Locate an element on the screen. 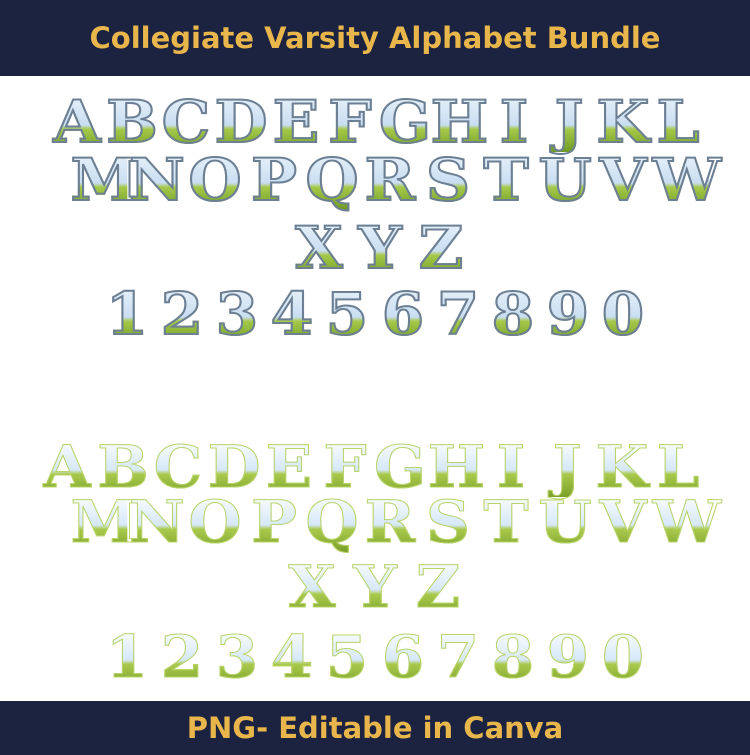 The width and height of the screenshot is (750, 755). footer-banner: PNG- Editable in Canva is located at coordinates (375, 728).